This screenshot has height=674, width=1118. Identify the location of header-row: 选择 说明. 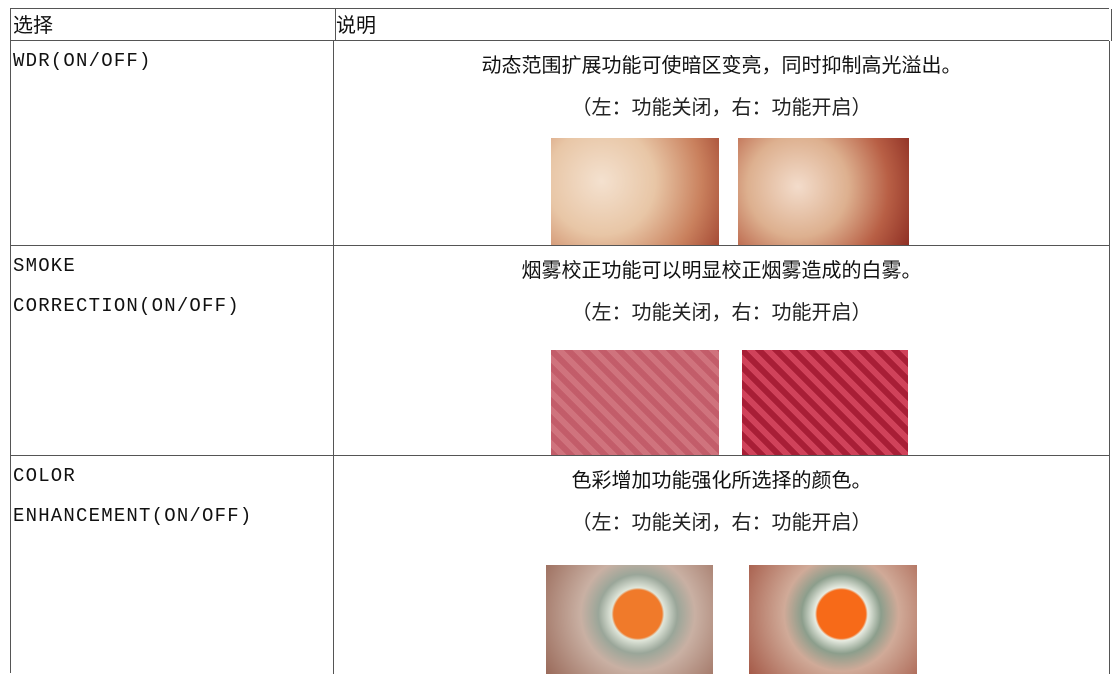
(561, 24).